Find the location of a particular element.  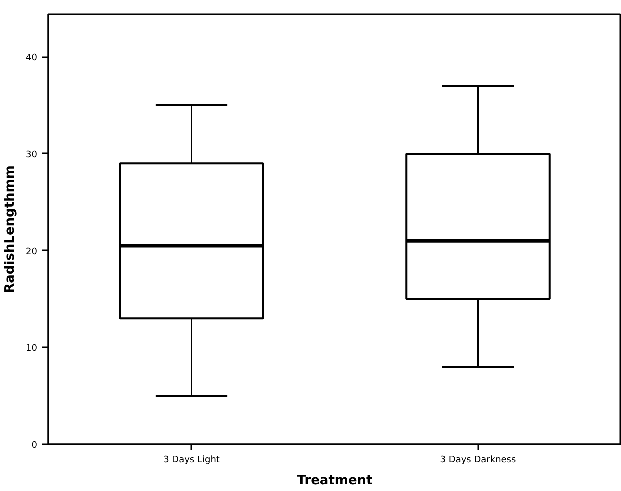

x-tick-label: 3 Days Darkness is located at coordinates (478, 461).